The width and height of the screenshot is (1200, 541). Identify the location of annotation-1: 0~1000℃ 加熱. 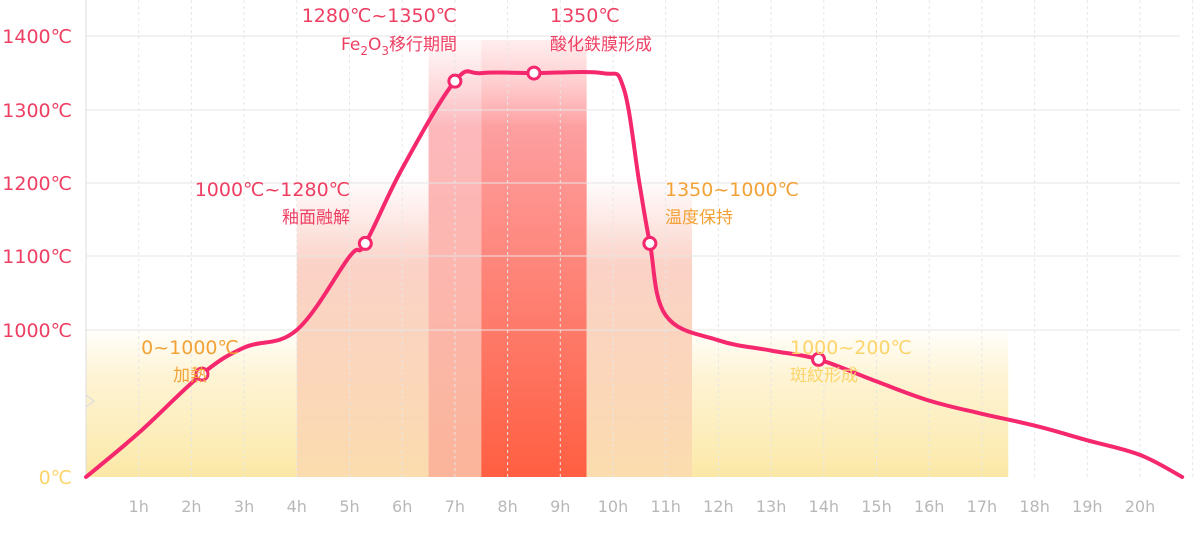
(190, 361).